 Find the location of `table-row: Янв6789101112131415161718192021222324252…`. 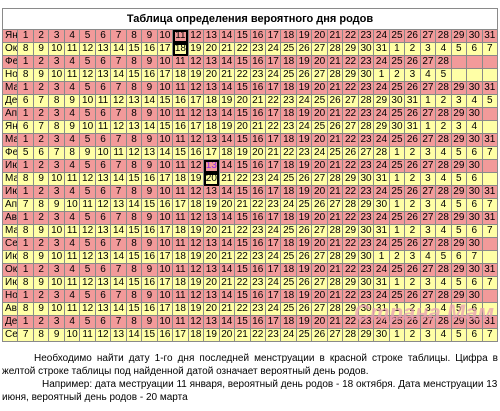

table-row: Янв6789101112131415161718192021222324252… is located at coordinates (250, 127).